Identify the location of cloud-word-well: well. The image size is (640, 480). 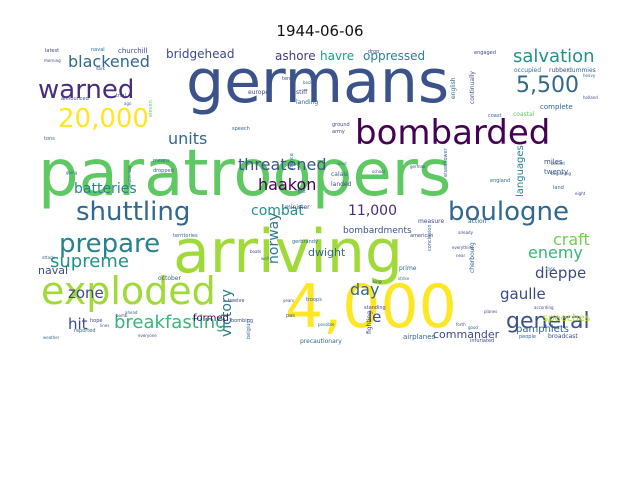
(265, 258).